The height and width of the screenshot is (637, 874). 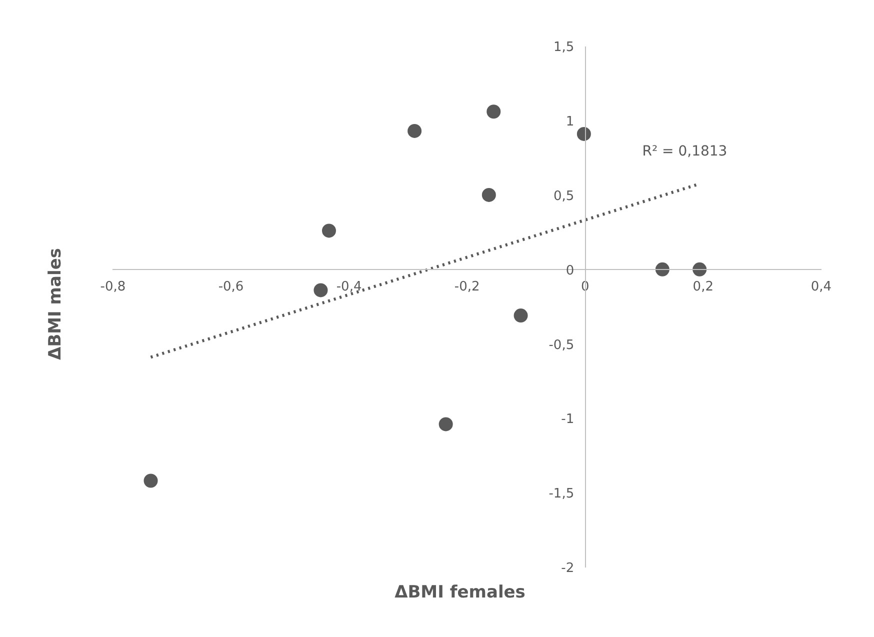 I want to click on y-tick-label: -1,5, so click(x=561, y=494).